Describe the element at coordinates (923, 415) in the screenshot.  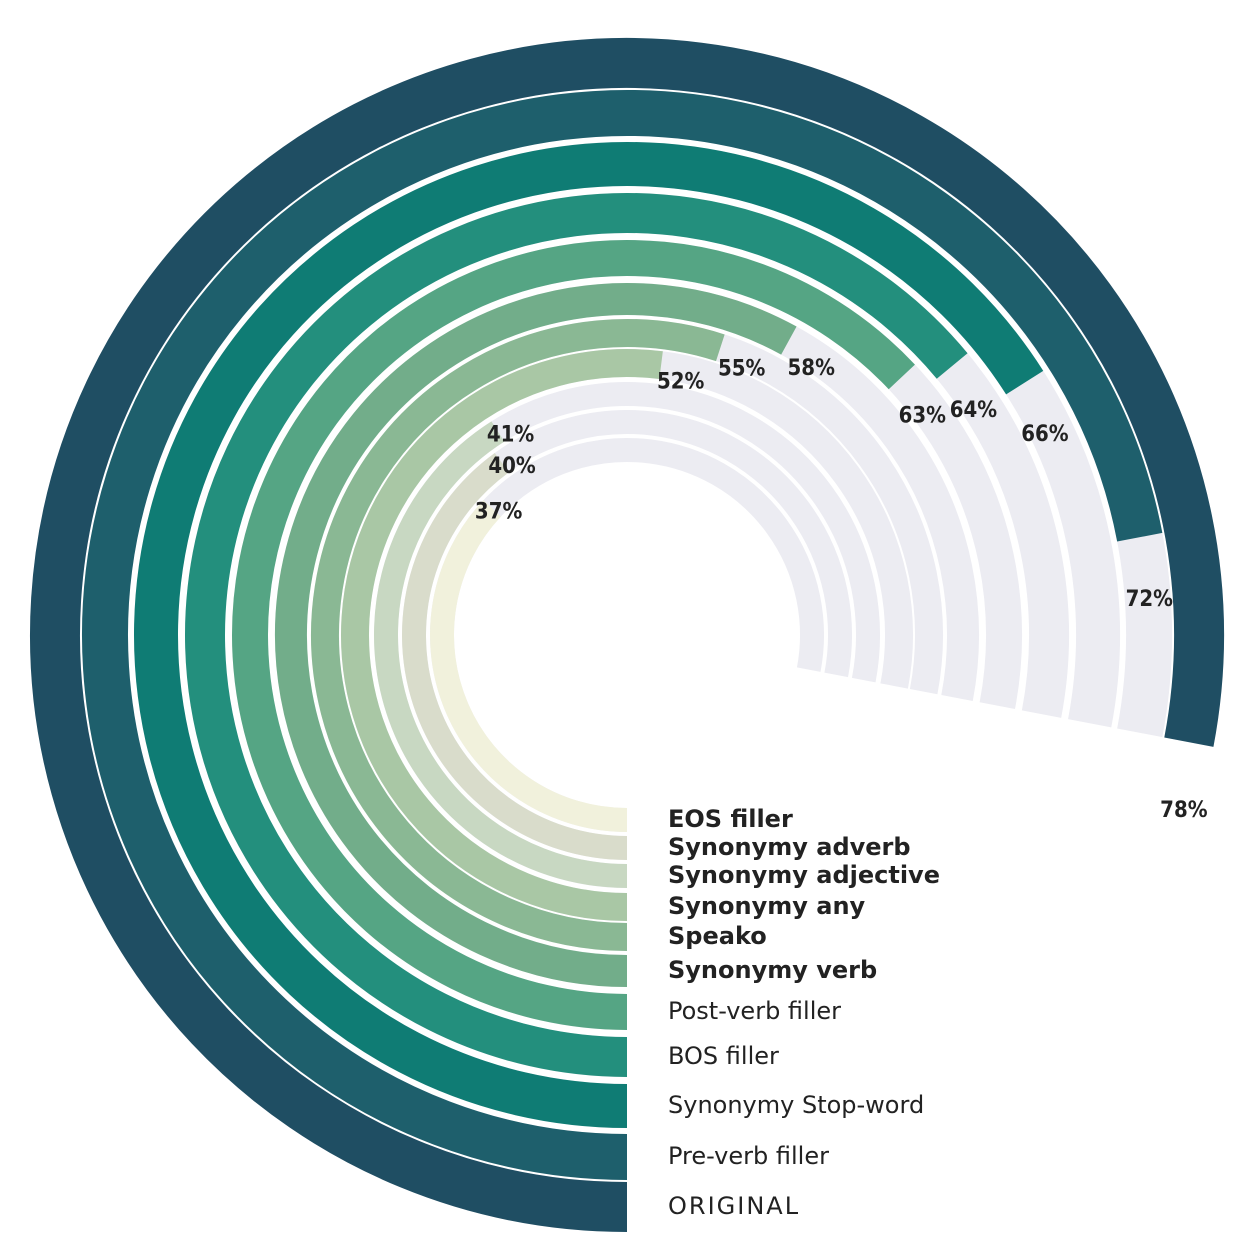
I see `value-label: 63%` at that location.